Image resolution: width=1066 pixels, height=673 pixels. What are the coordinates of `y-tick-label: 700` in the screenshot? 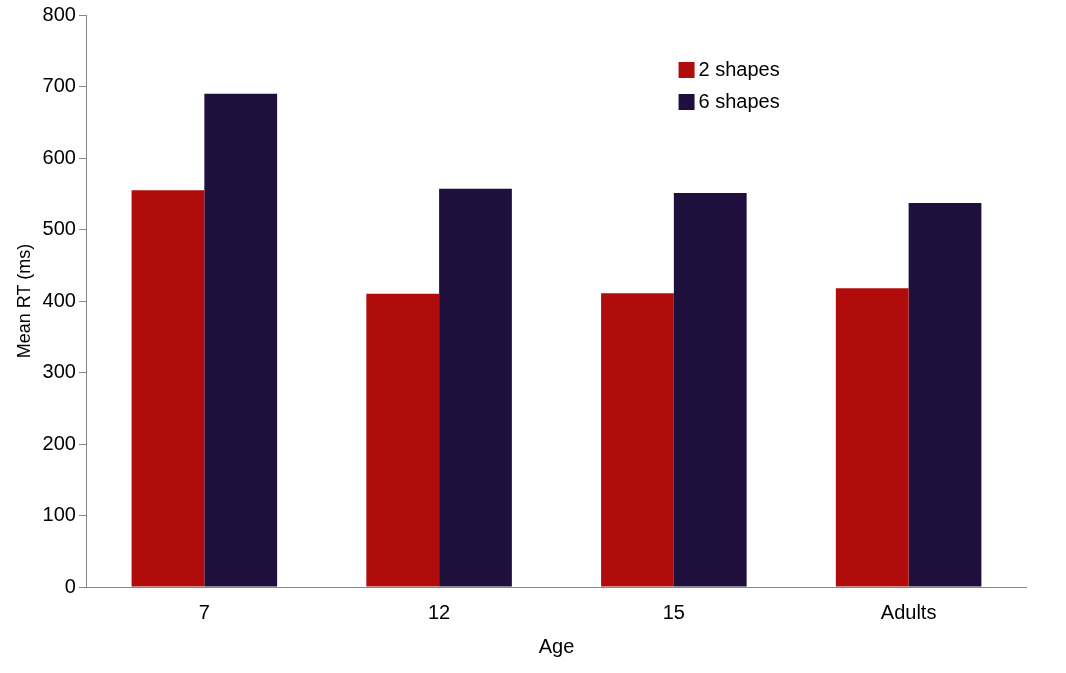 It's located at (59, 85).